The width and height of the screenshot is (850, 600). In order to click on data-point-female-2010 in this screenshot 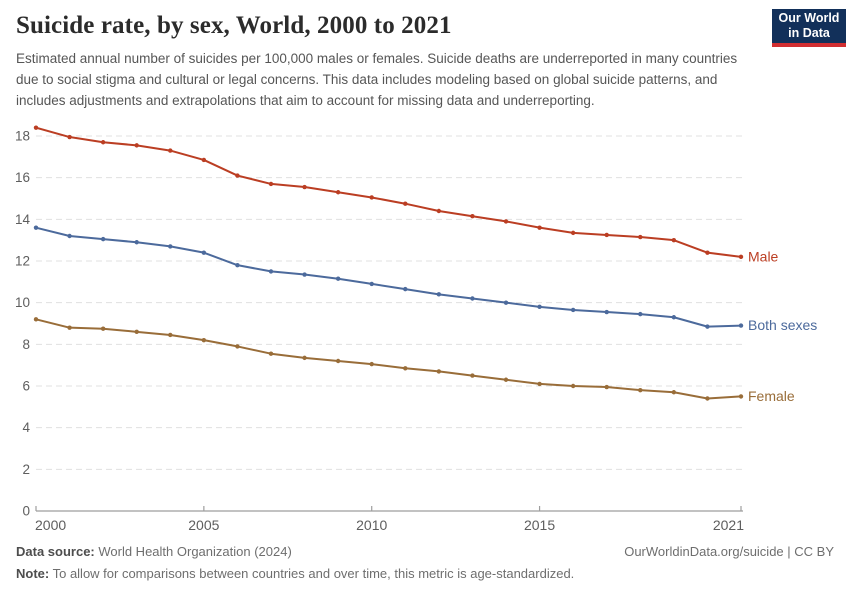, I will do `click(371, 364)`.